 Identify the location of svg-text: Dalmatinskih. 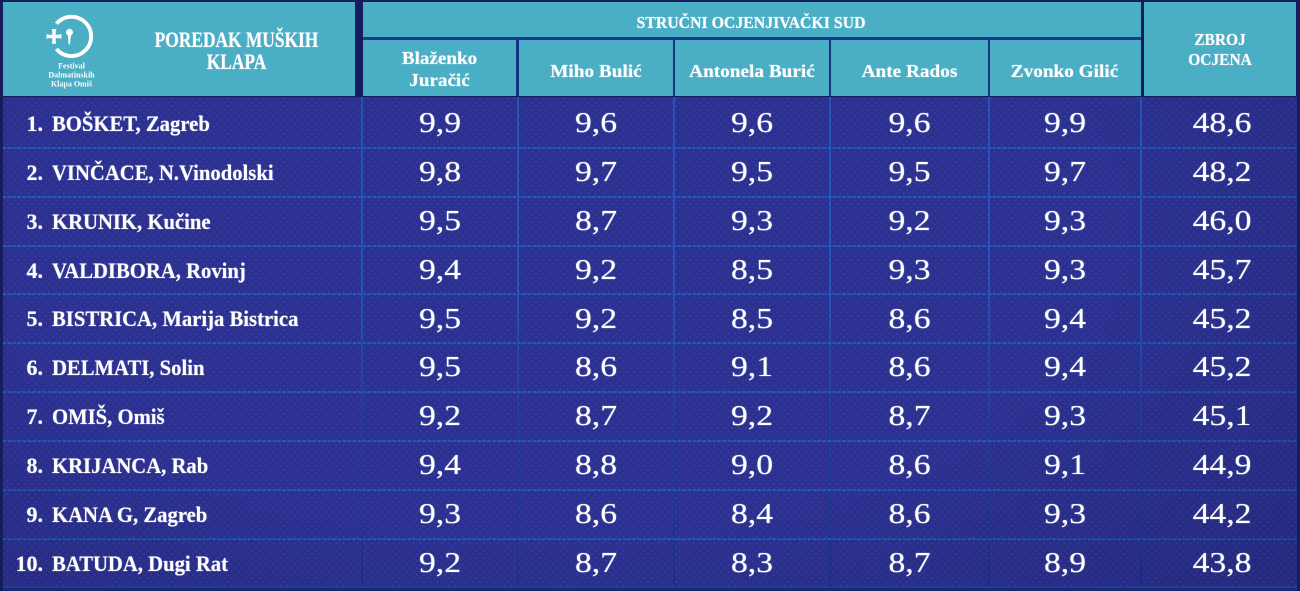
(71, 75).